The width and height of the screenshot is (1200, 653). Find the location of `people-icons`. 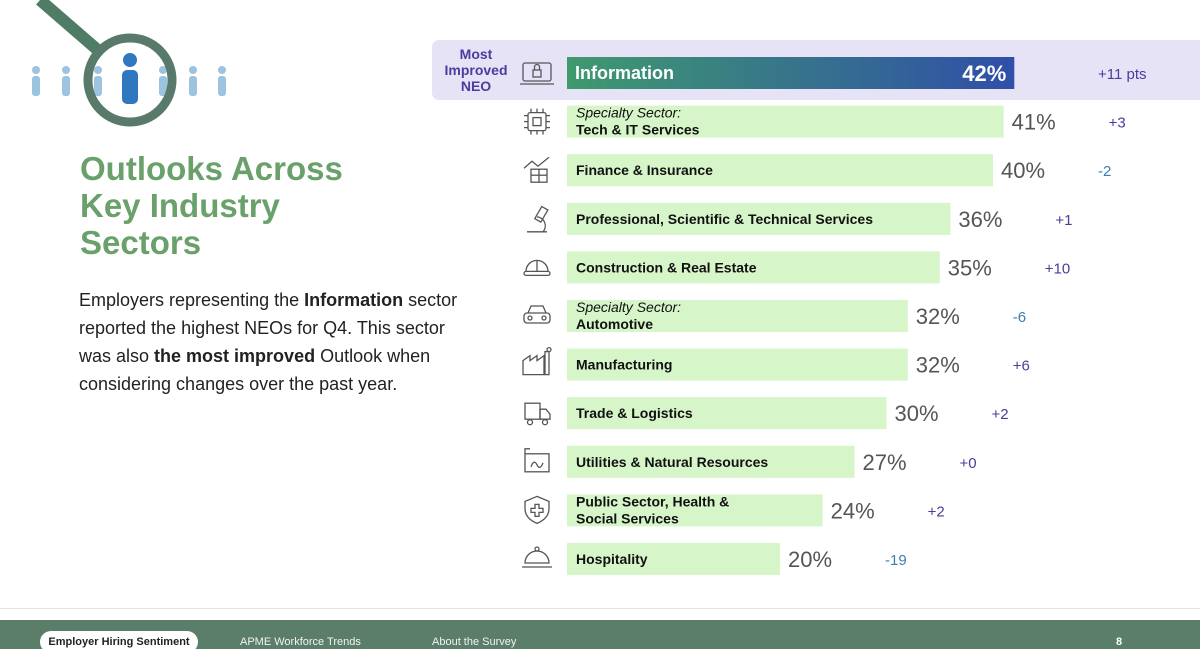

people-icons is located at coordinates (129, 81).